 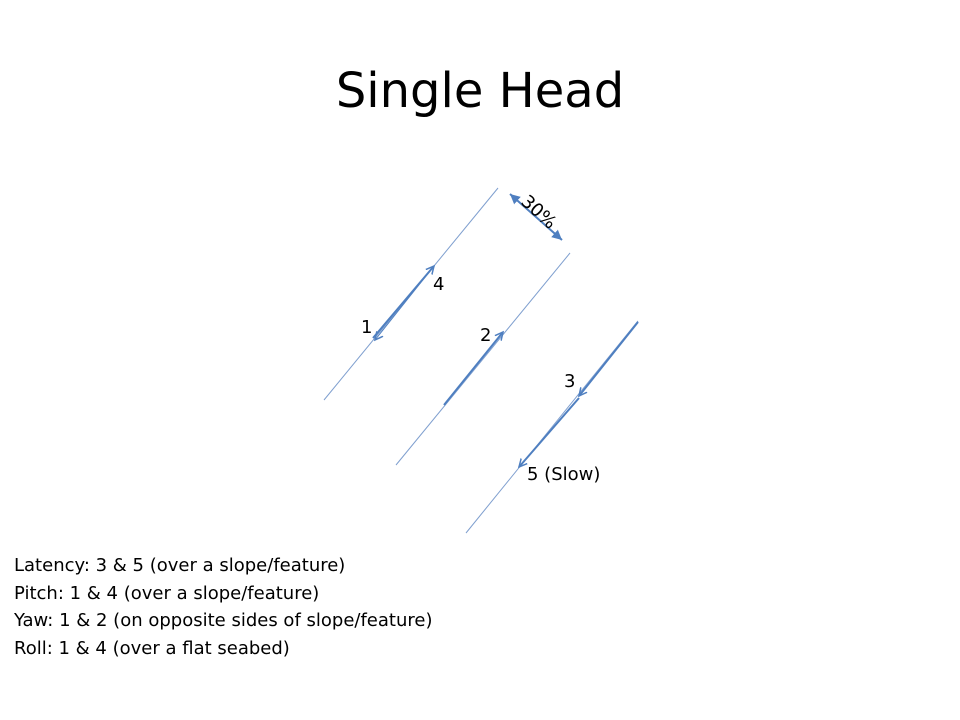 I want to click on note-latency: Latency: 3 & 5 (over a slope/feature), so click(x=180, y=565).